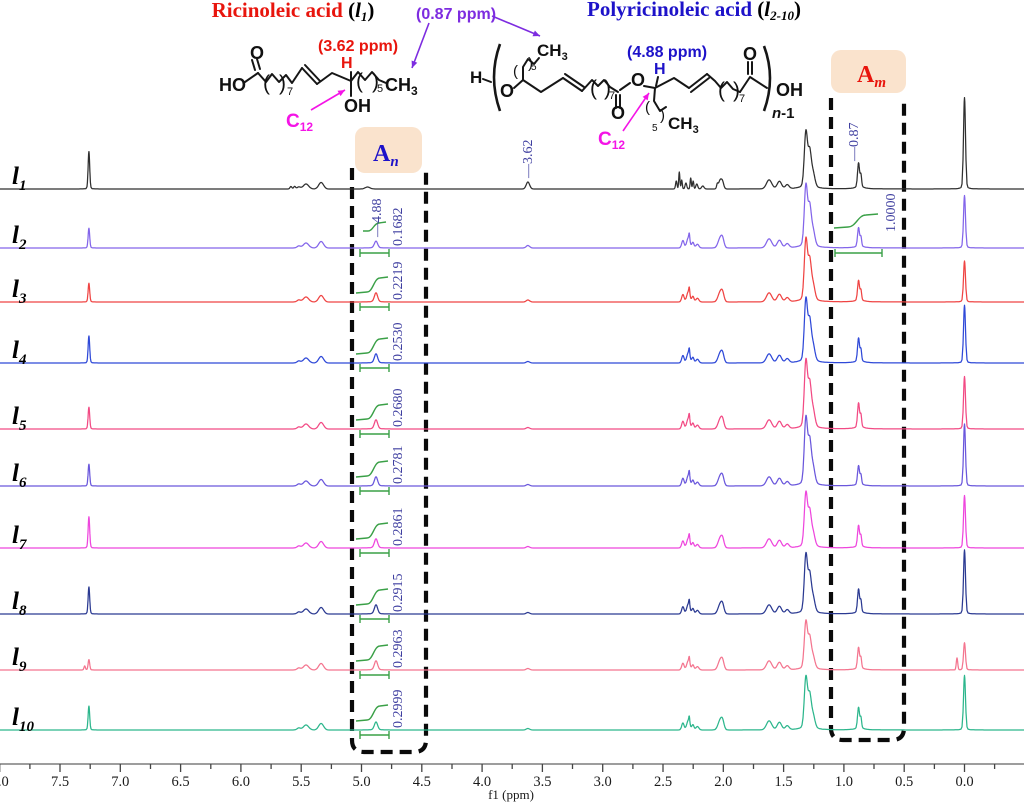 Image resolution: width=1024 pixels, height=810 pixels. What do you see at coordinates (398, 227) in the screenshot?
I see `svg-text: 0.1682` at bounding box center [398, 227].